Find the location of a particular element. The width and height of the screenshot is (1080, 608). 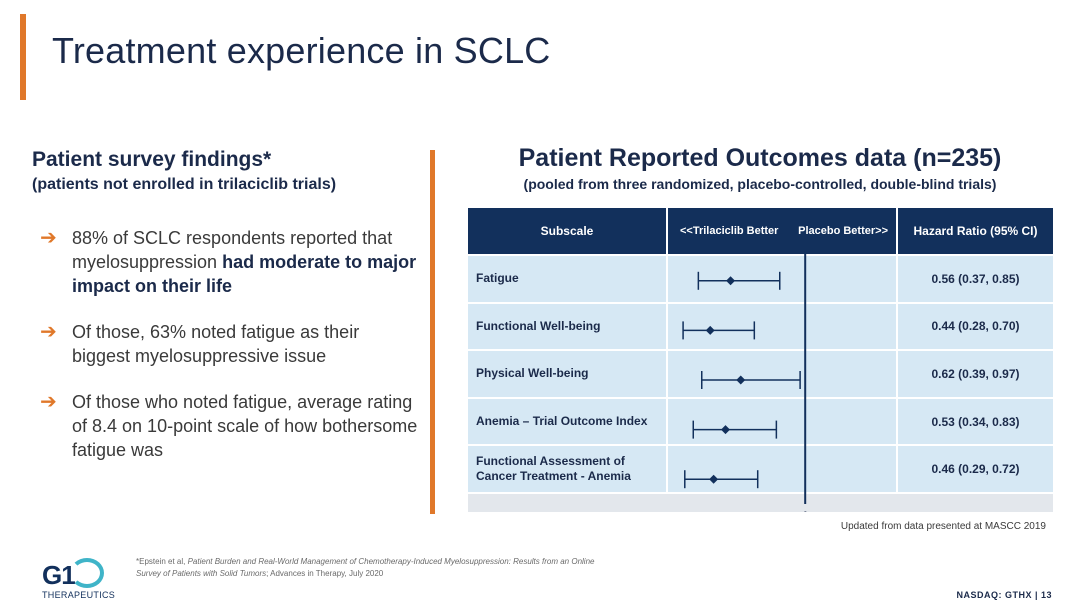

header-subscale: Subscale is located at coordinates (568, 231).